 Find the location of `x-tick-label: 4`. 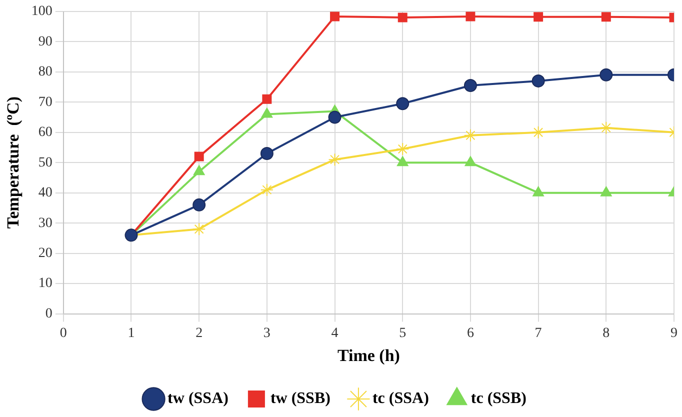

x-tick-label: 4 is located at coordinates (334, 333).